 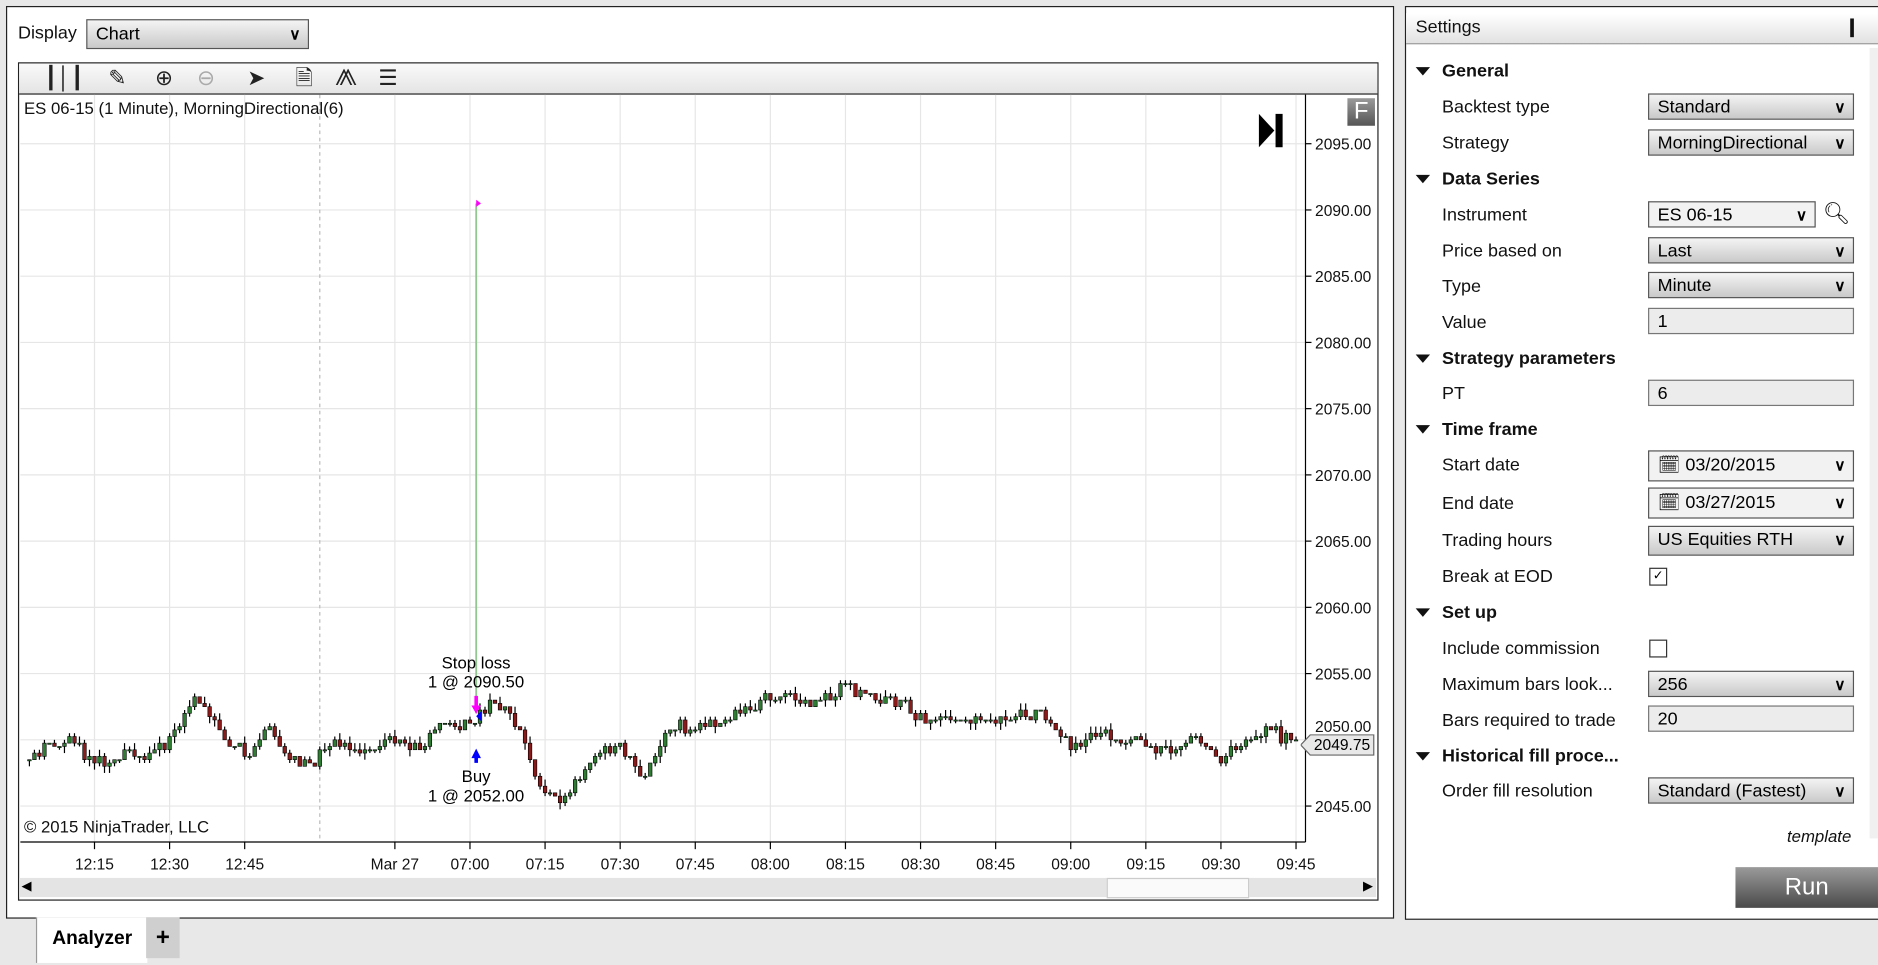 What do you see at coordinates (163, 938) in the screenshot?
I see `add-tab-button: +` at bounding box center [163, 938].